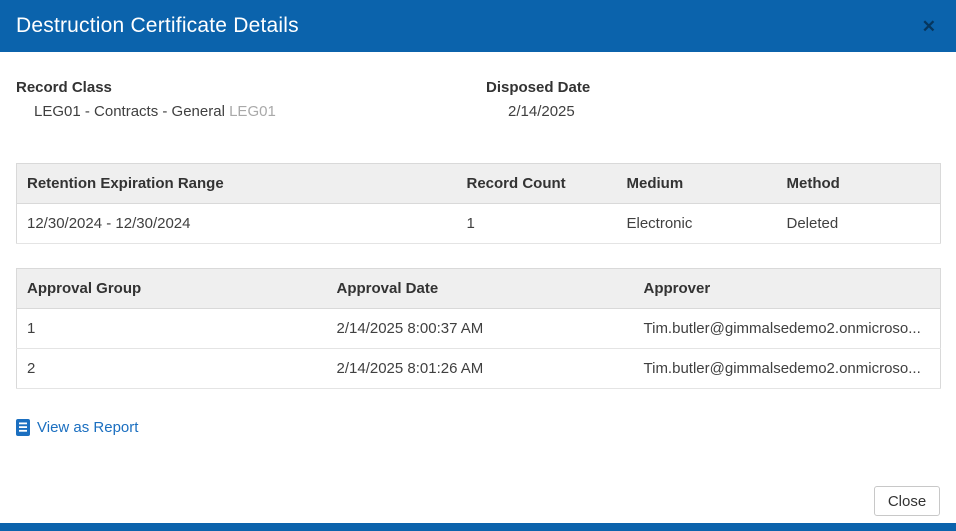  Describe the element at coordinates (171, 368) in the screenshot. I see `table-cell: 2` at that location.